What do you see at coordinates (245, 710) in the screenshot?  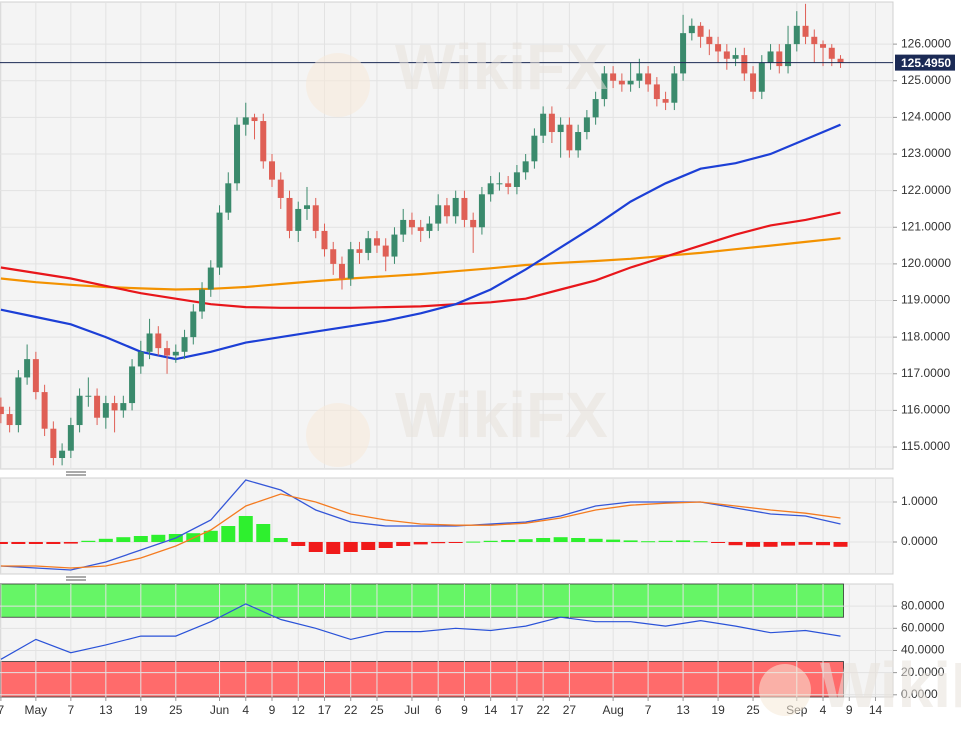 I see `x-tick-label: 4` at bounding box center [245, 710].